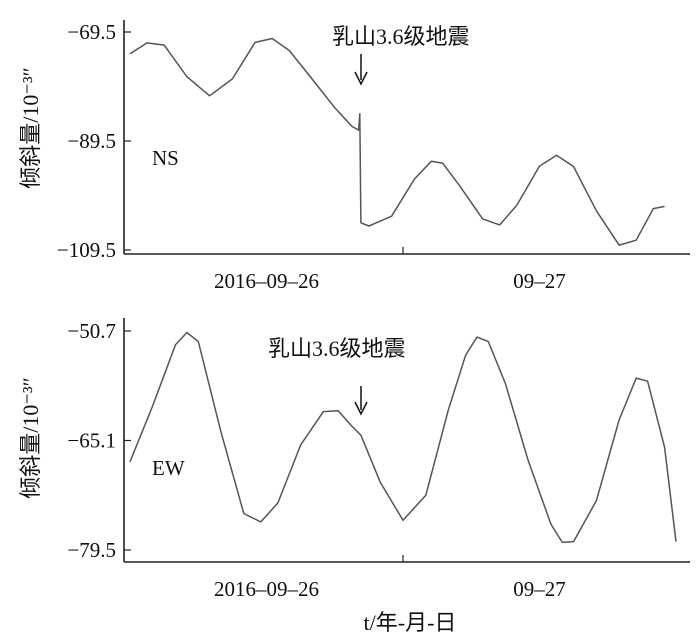 This screenshot has height=644, width=700. I want to click on ns-y-tick-label-2: −109.5, so click(86, 250).